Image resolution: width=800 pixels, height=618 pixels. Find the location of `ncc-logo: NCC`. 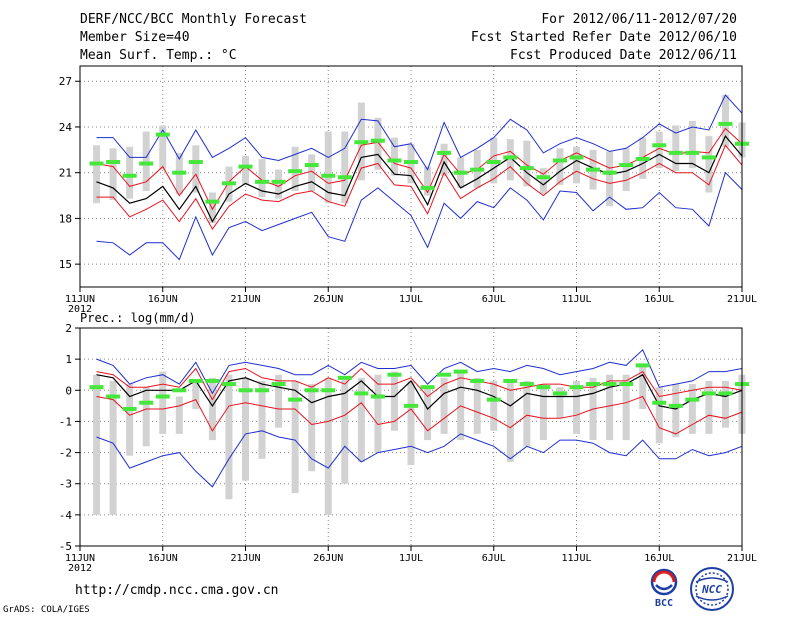

ncc-logo: NCC is located at coordinates (712, 589).